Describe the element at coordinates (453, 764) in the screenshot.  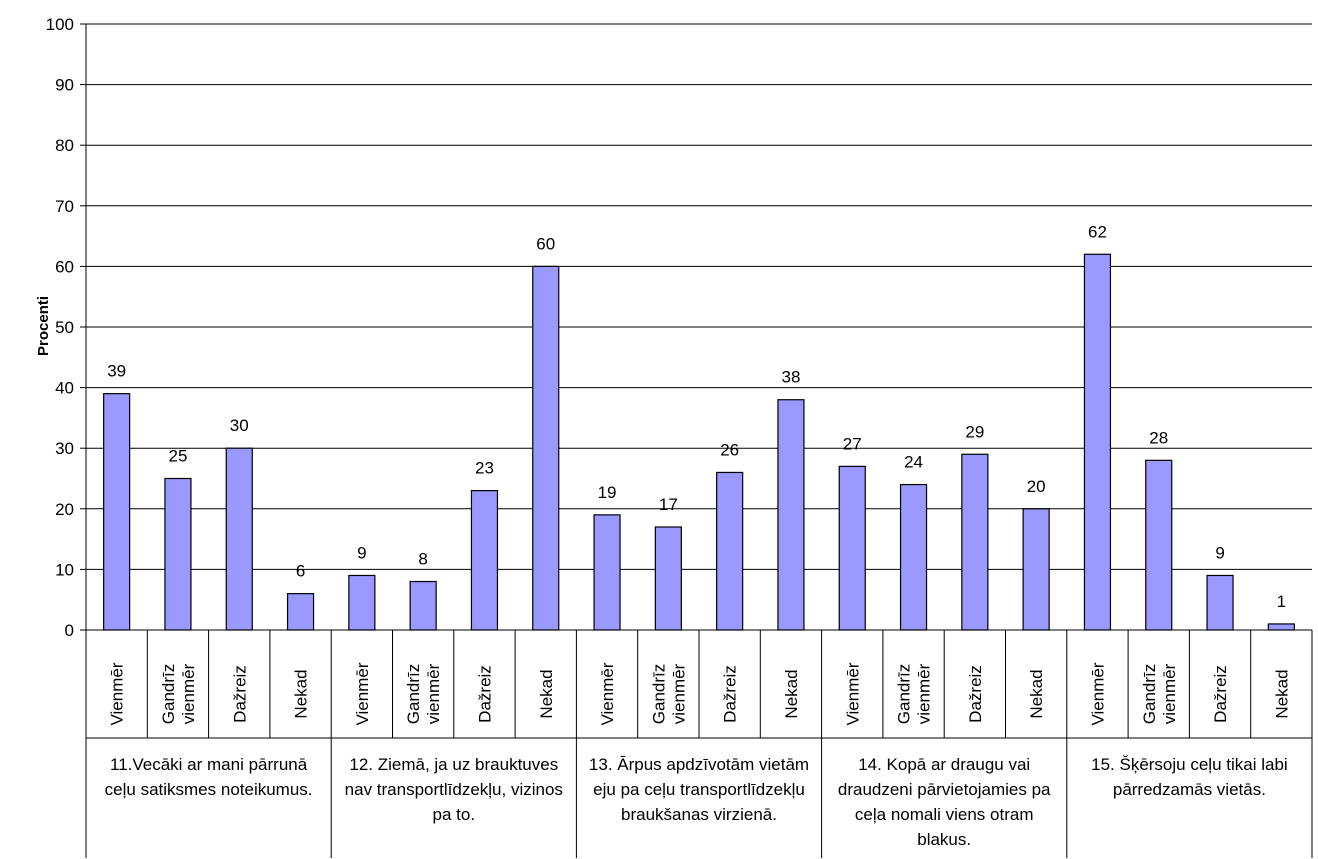
I see `x-group-label: 12. Ziemā, ja uz brauktuves` at that location.